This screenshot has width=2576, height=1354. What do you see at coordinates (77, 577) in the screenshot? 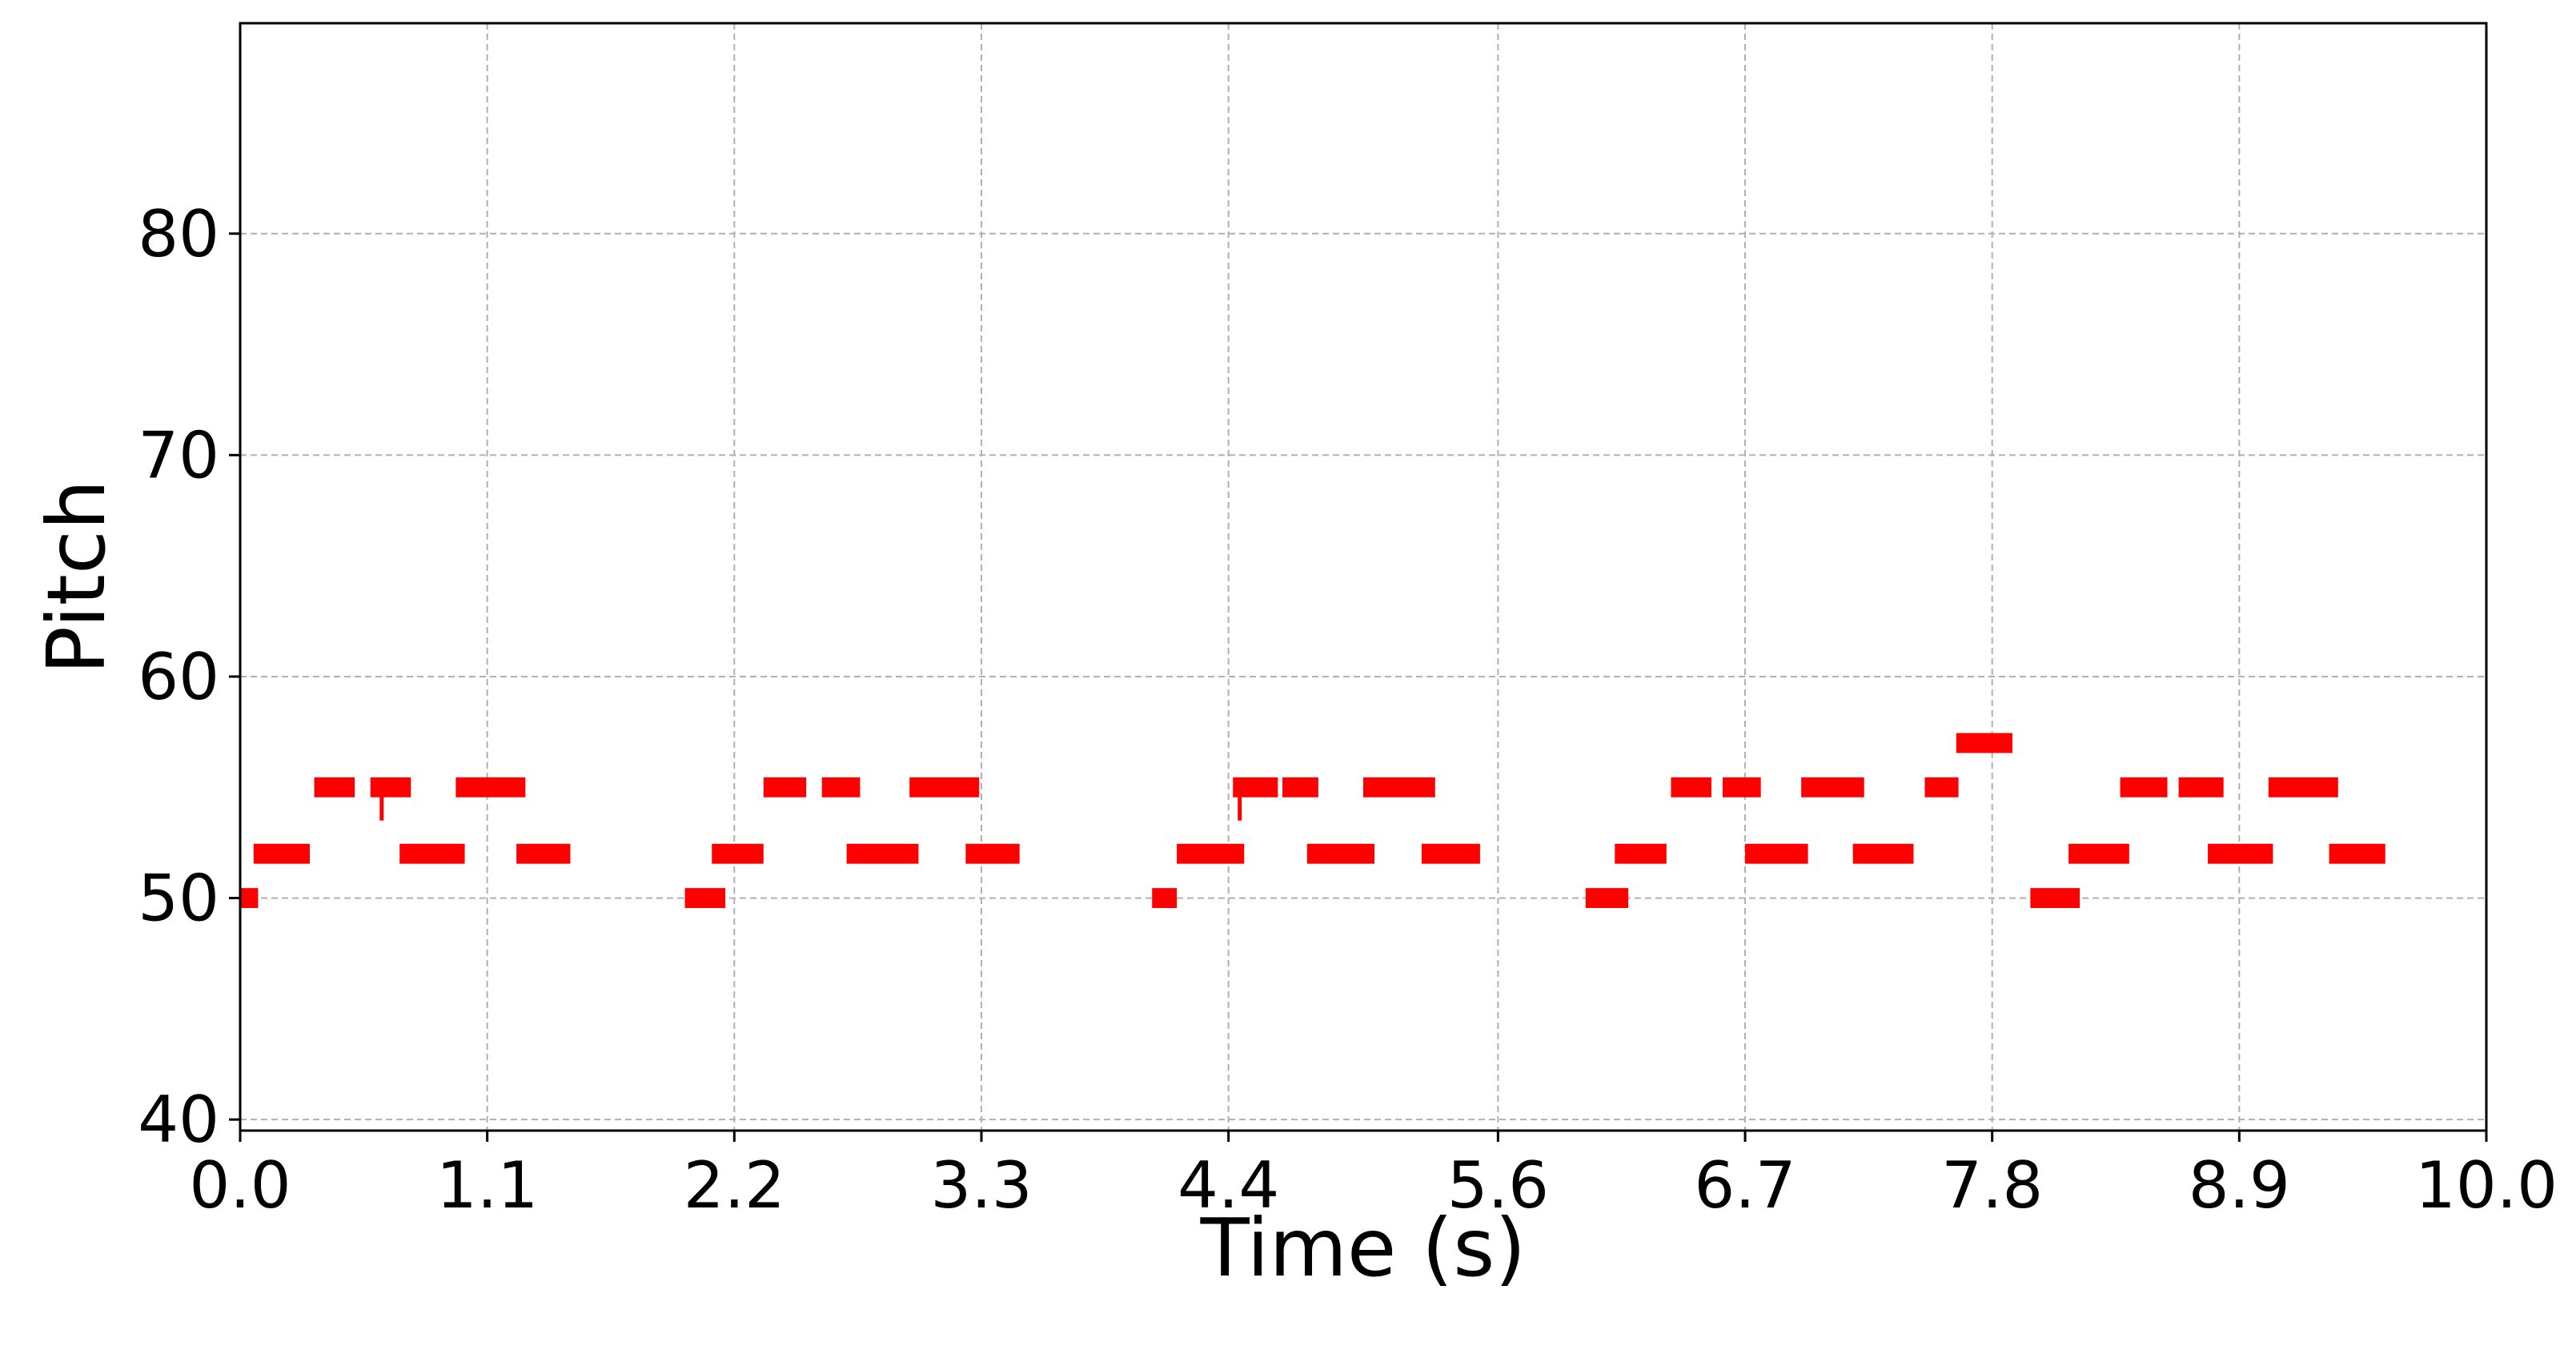
I see `y-axis-label: Pitch` at bounding box center [77, 577].